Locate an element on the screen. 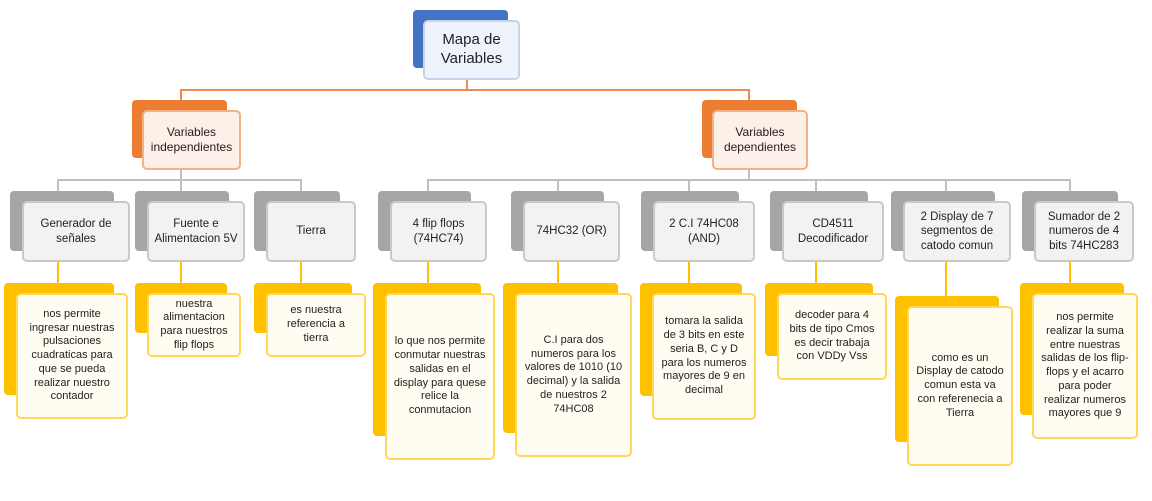 This screenshot has height=501, width=1152. node-2-card: Fuente e Alimentacion 5V is located at coordinates (196, 231).